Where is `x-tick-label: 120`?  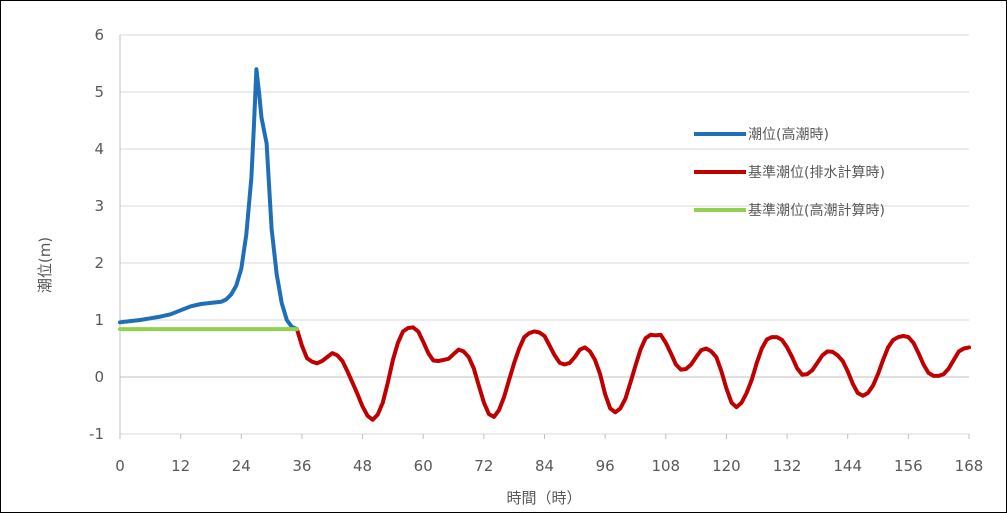 x-tick-label: 120 is located at coordinates (726, 466).